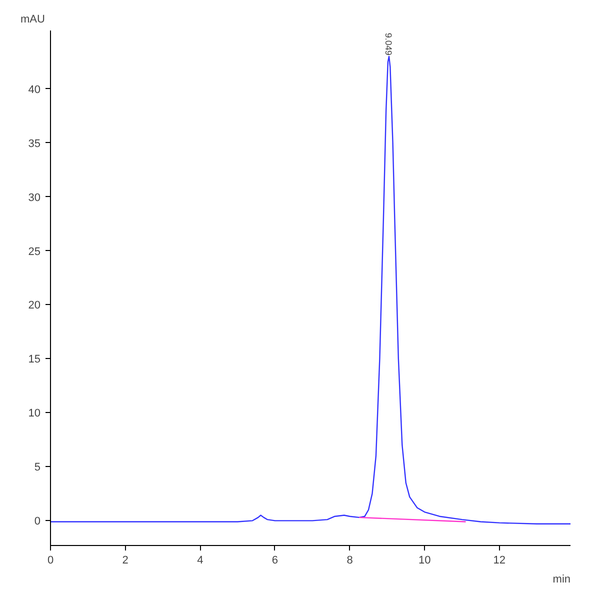  What do you see at coordinates (34, 306) in the screenshot?
I see `y-tick-label: 20` at bounding box center [34, 306].